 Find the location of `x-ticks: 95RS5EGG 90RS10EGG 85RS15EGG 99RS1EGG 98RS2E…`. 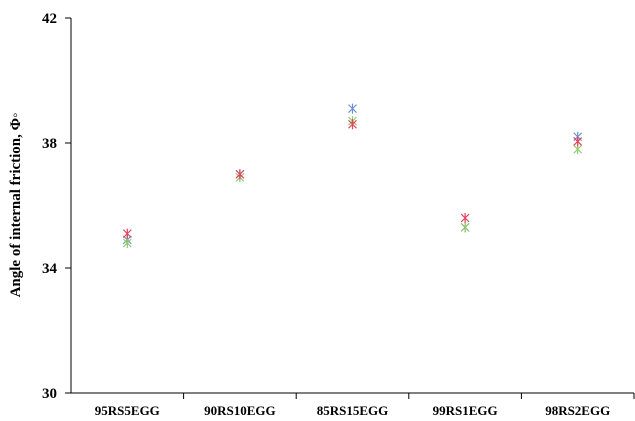

x-ticks: 95RS5EGG 90RS10EGG 85RS15EGG 99RS1EGG 98RS2E… is located at coordinates (365, 405).